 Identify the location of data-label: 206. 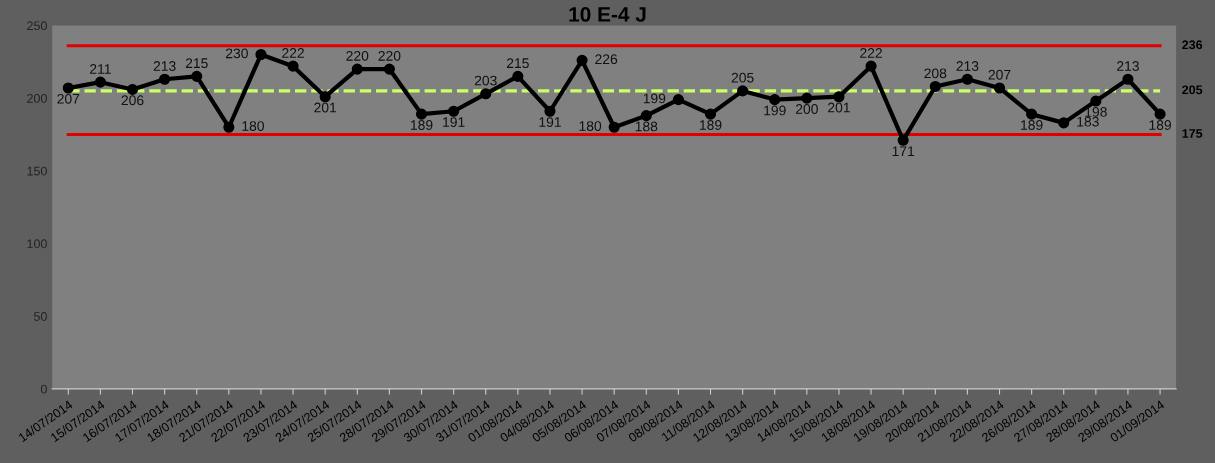
(132, 100).